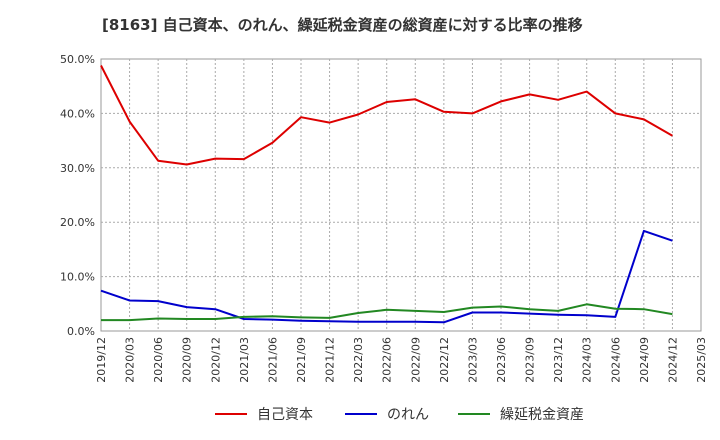 This screenshot has height=440, width=720. What do you see at coordinates (77, 277) in the screenshot?
I see `y-tick-label: 10.0%` at bounding box center [77, 277].